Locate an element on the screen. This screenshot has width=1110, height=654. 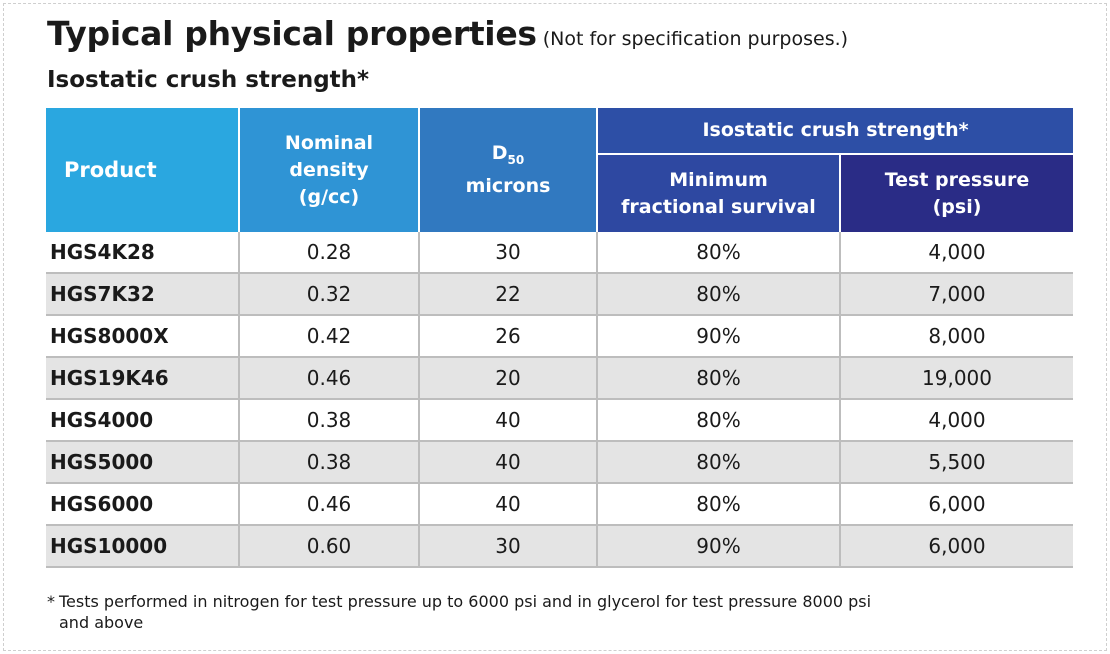
footnote-text-line2: and above is located at coordinates (101, 622).